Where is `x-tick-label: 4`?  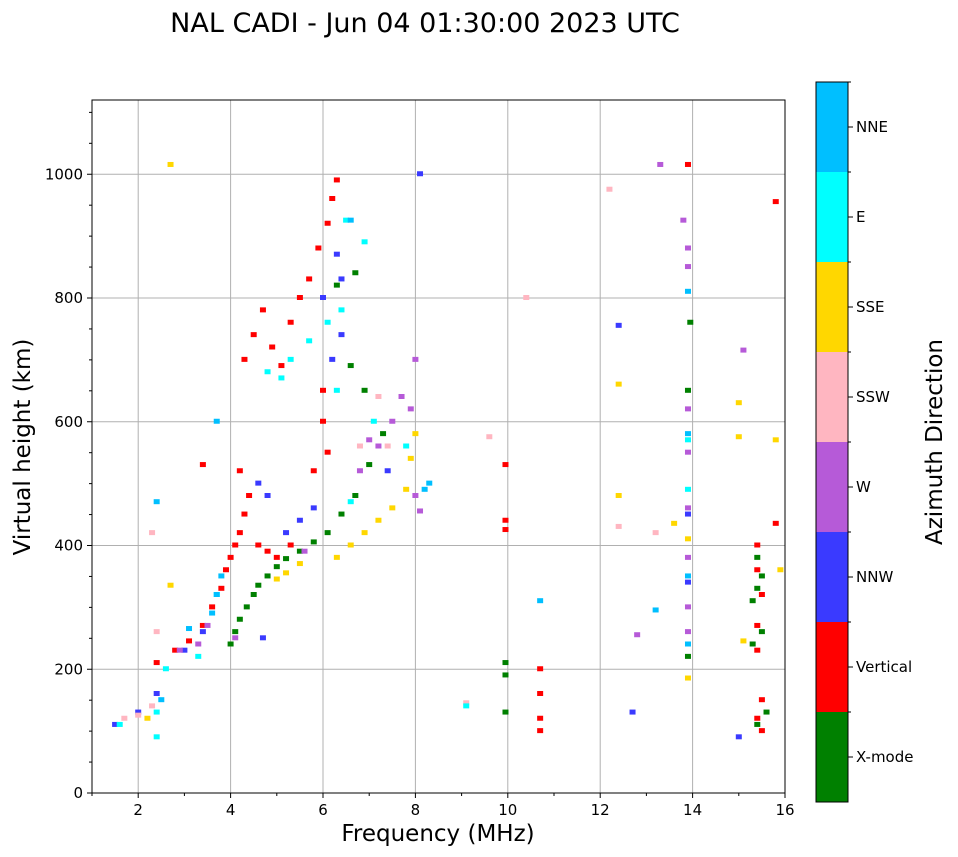 x-tick-label: 4 is located at coordinates (231, 810).